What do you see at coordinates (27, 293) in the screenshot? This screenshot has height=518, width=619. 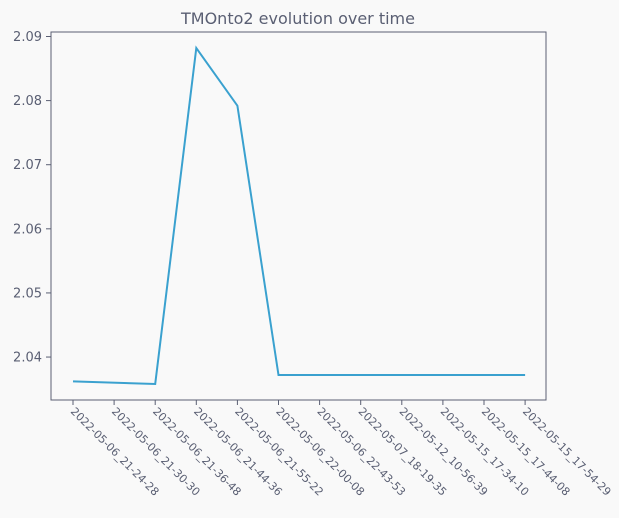 I see `y-tick-label: 2.05` at bounding box center [27, 293].